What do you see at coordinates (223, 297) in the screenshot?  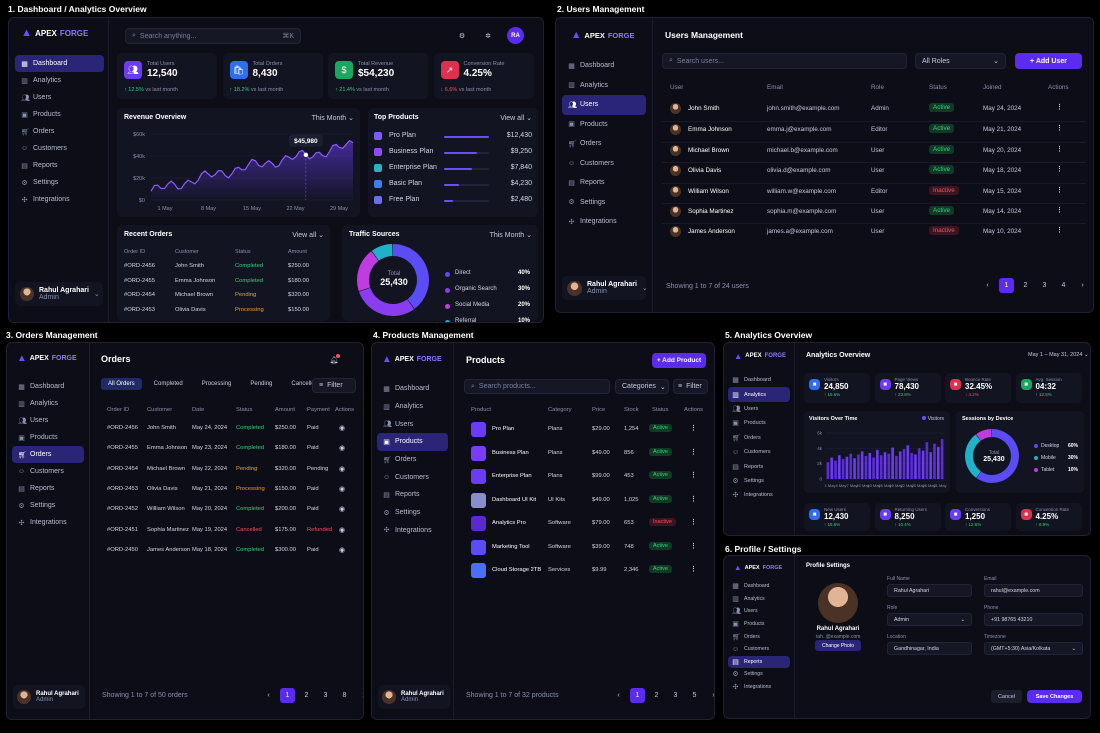 I see `table-row: #ORD-2454 Michael Brown Pending $320.00` at bounding box center [223, 297].